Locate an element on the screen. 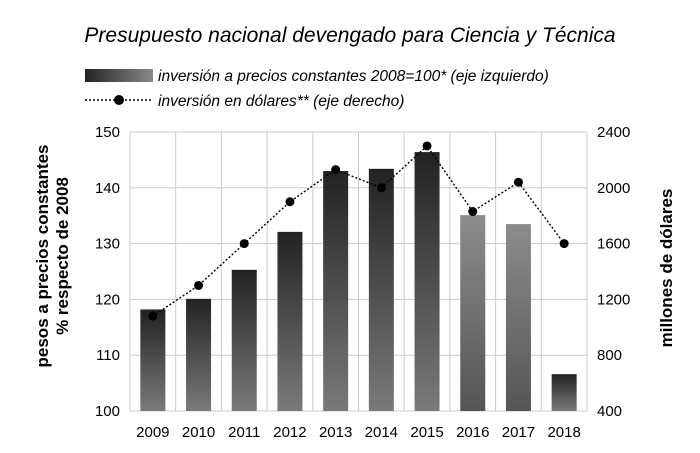 This screenshot has width=700, height=453. x-tick-label: 2011 is located at coordinates (244, 432).